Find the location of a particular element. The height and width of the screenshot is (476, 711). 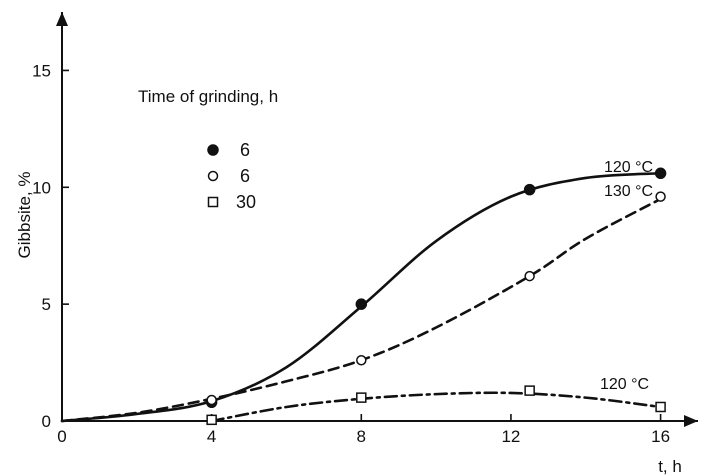

x-tick-label: 16 is located at coordinates (660, 436).